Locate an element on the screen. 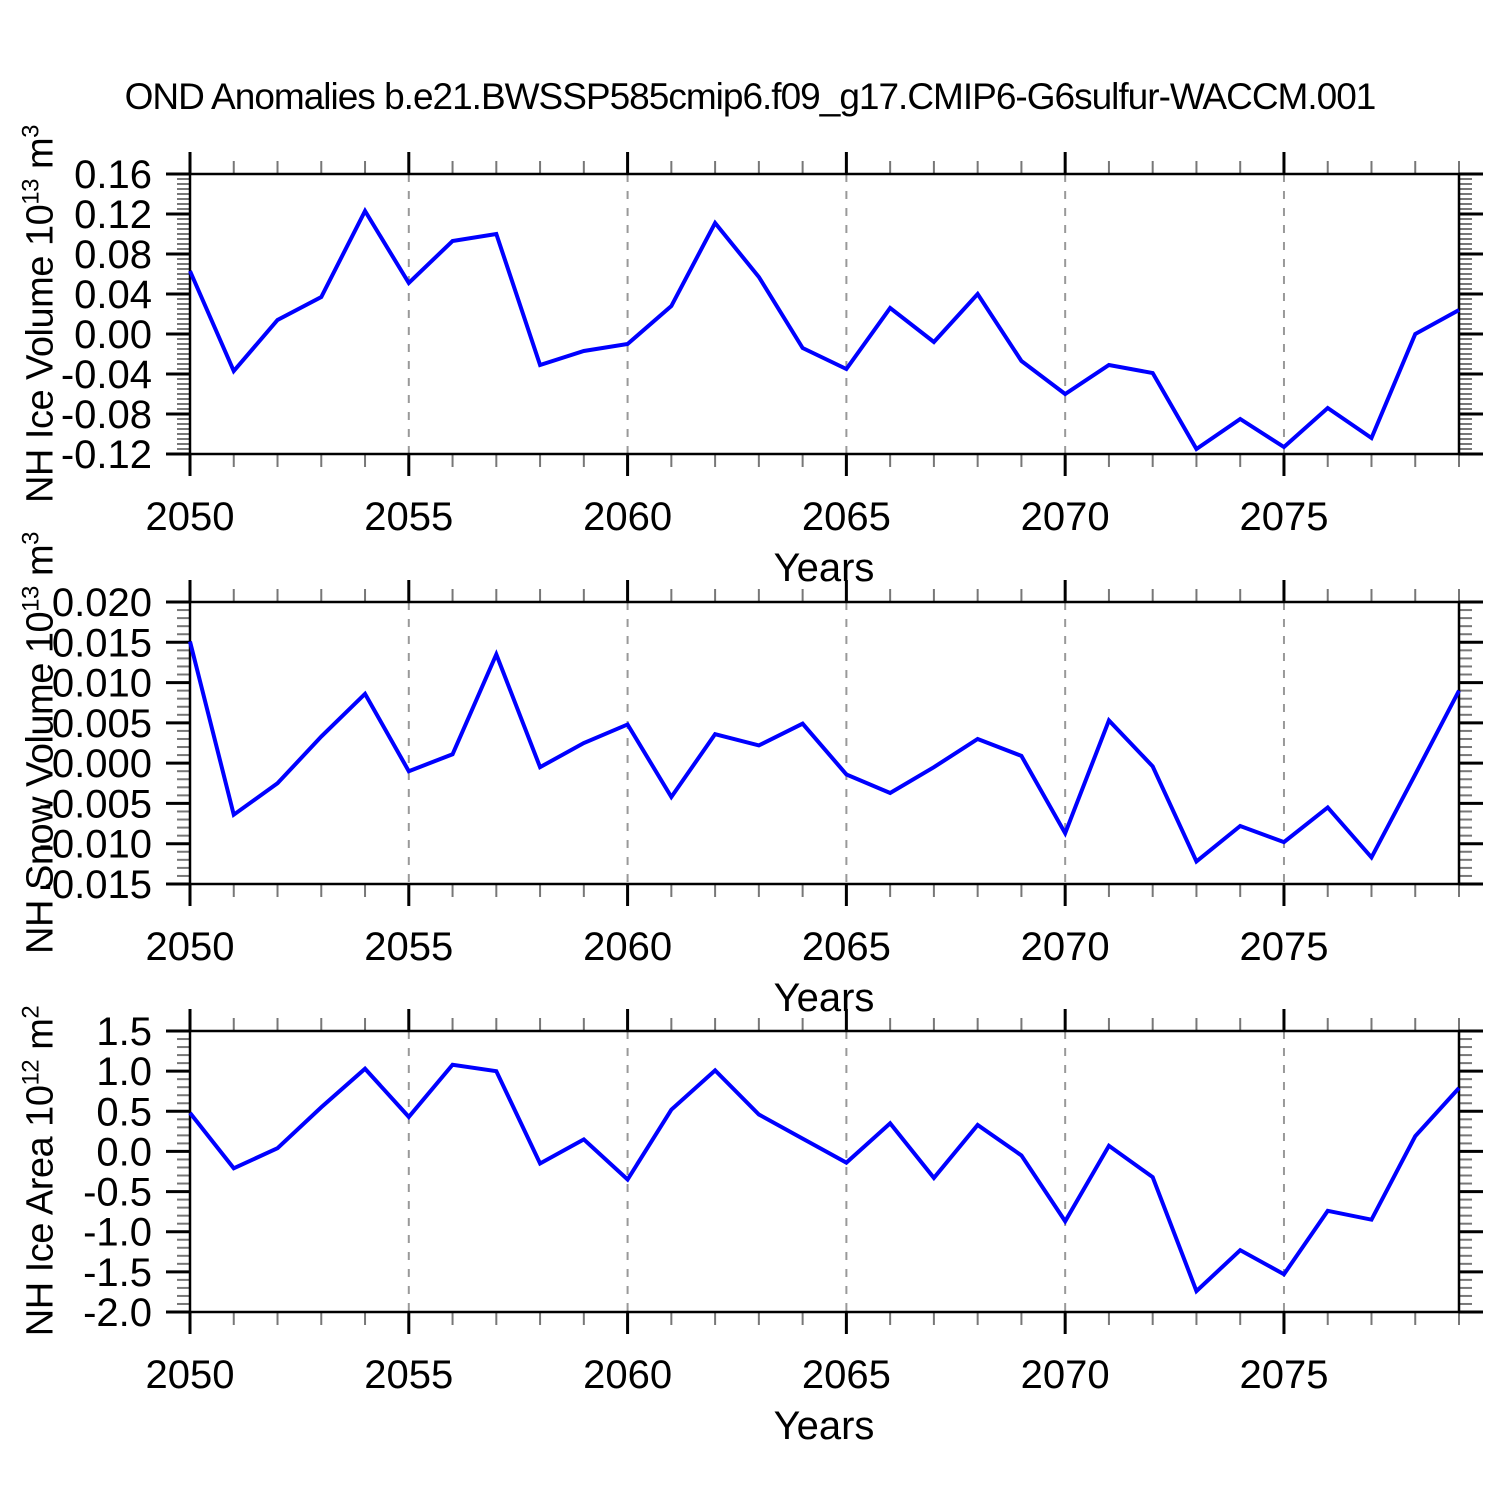 The height and width of the screenshot is (1500, 1500). y-tick-label: 0.005 is located at coordinates (102, 724).